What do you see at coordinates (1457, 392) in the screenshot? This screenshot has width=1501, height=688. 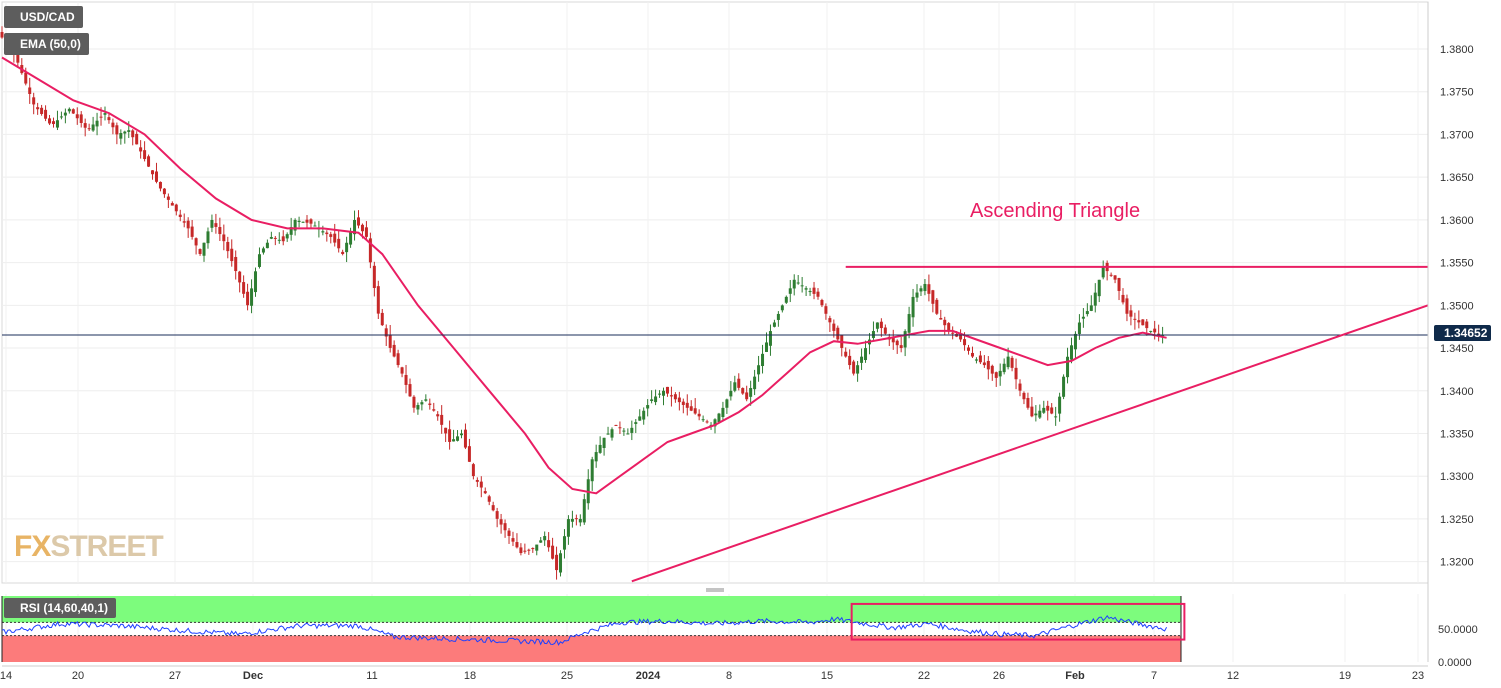 I see `y-tick-label: 1.3400` at bounding box center [1457, 392].